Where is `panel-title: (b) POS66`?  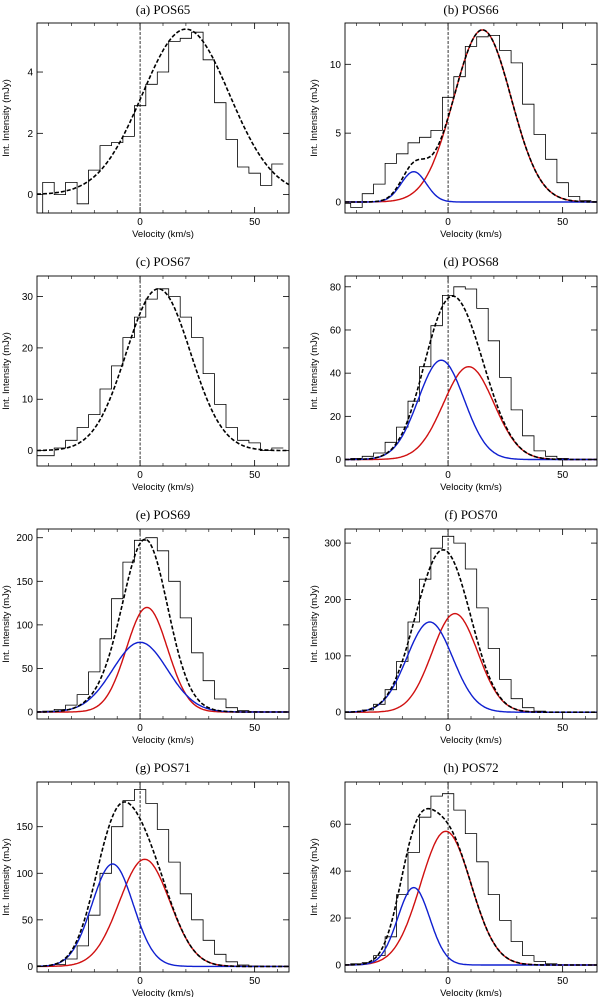
panel-title: (b) POS66 is located at coordinates (471, 9).